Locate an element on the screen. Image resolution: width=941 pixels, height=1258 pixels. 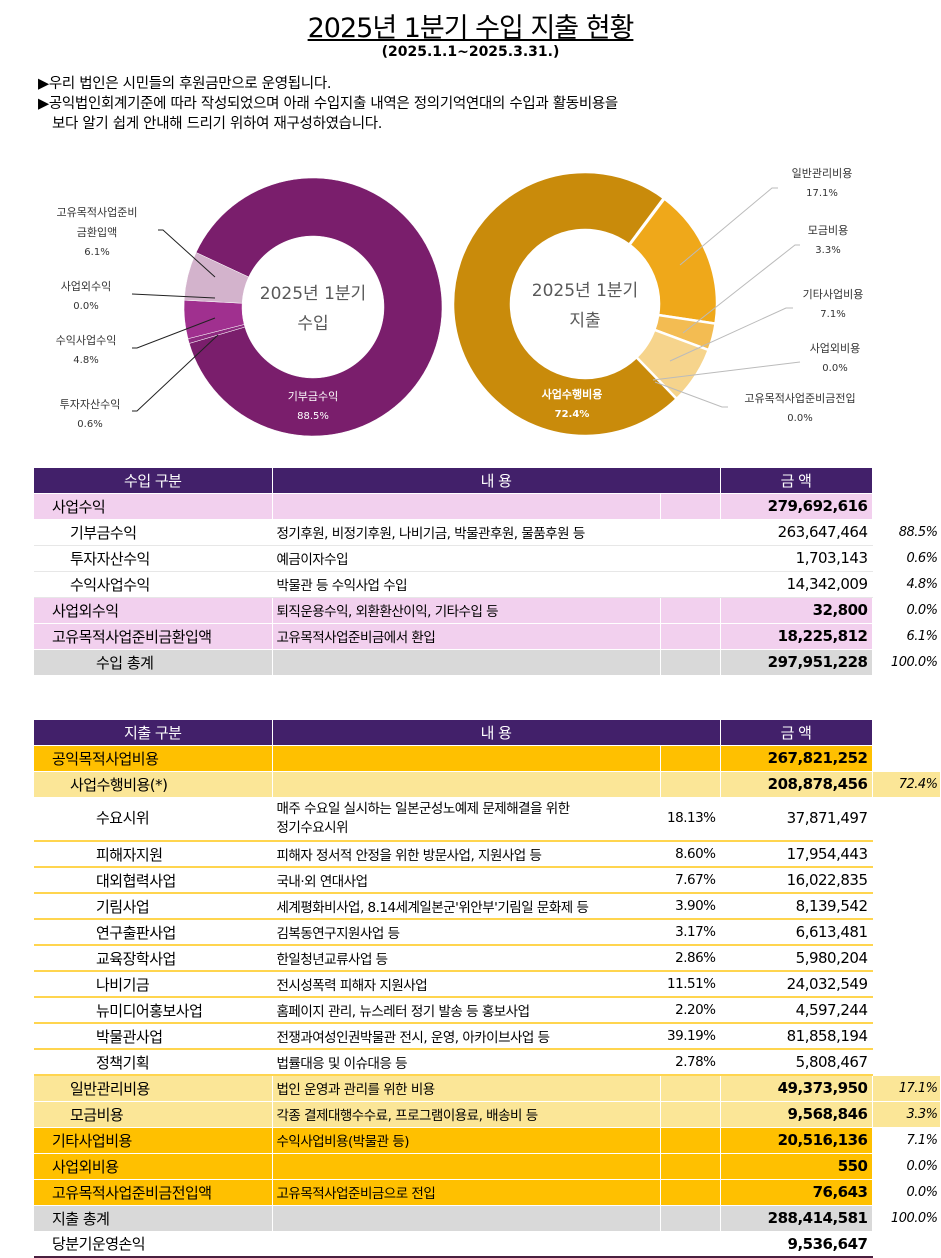
table-row: 공익목적사업비용 267,821,252 is located at coordinates (487, 758).